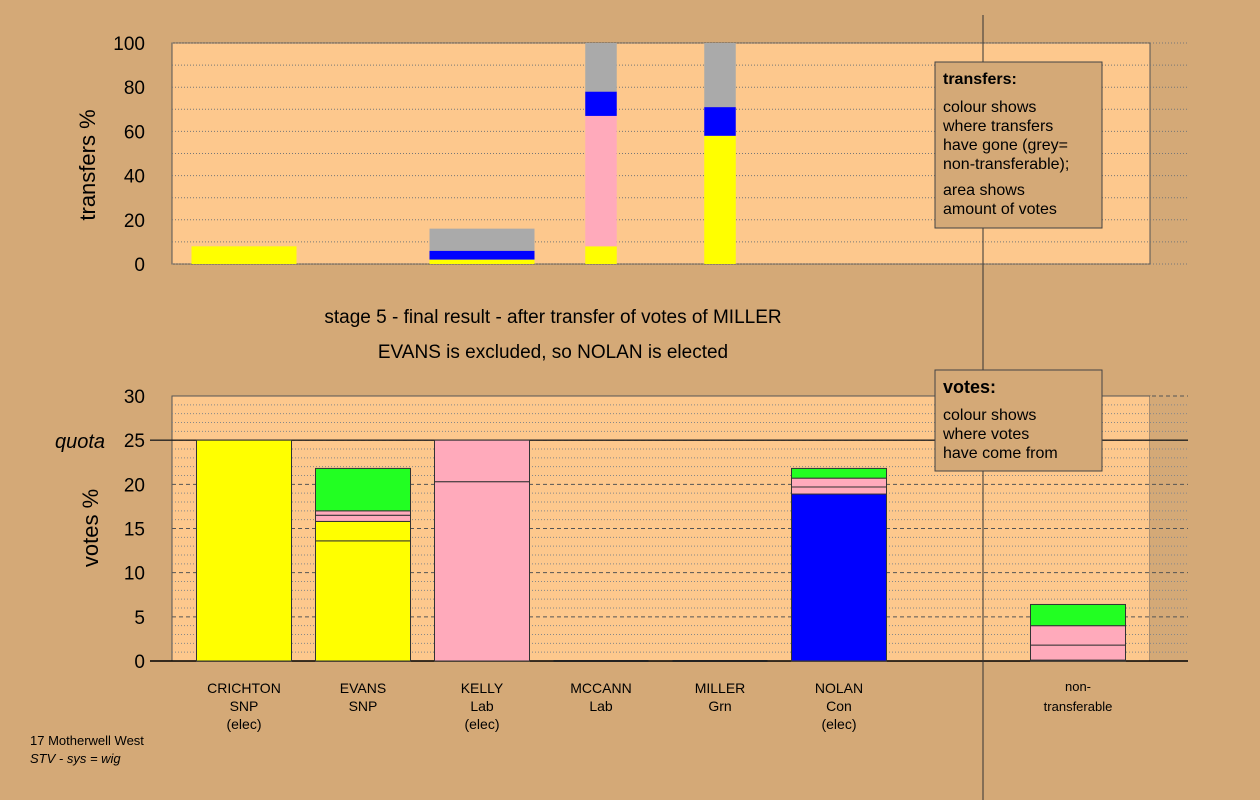  I want to click on y-tick-label: 100, so click(129, 44).